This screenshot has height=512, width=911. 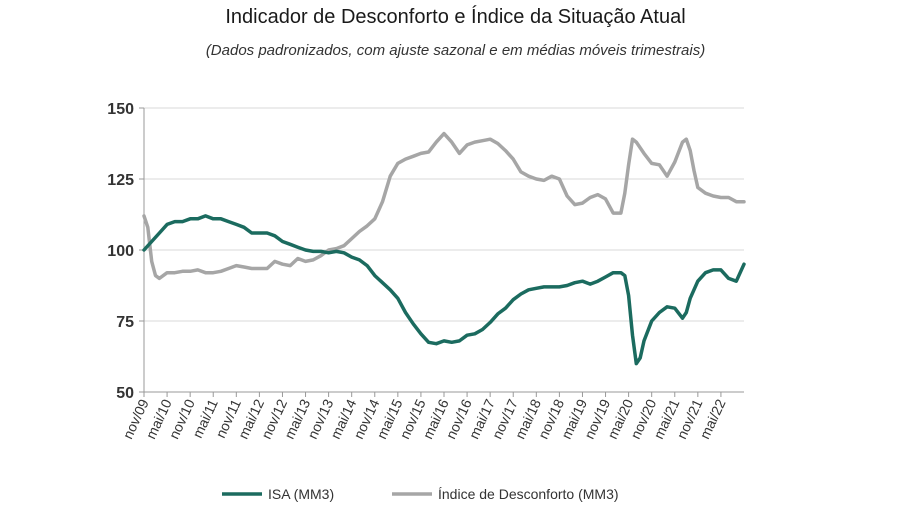 I want to click on ytick-label: 100, so click(x=120, y=251).